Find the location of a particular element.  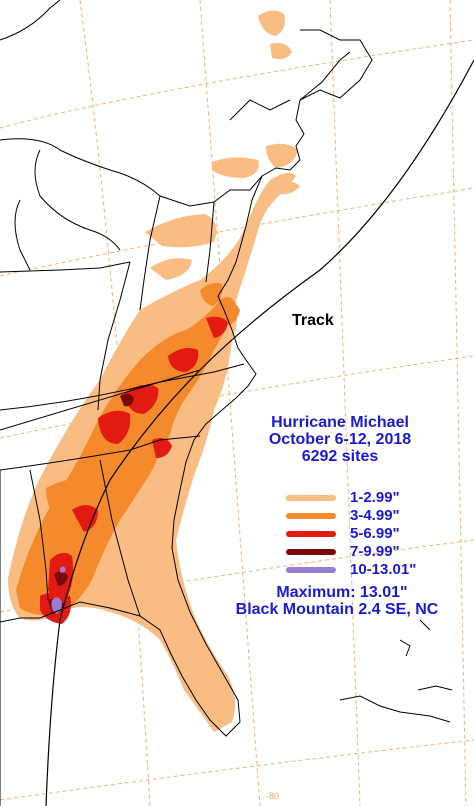

title-line-1: Hurricane Michael is located at coordinates (340, 422).